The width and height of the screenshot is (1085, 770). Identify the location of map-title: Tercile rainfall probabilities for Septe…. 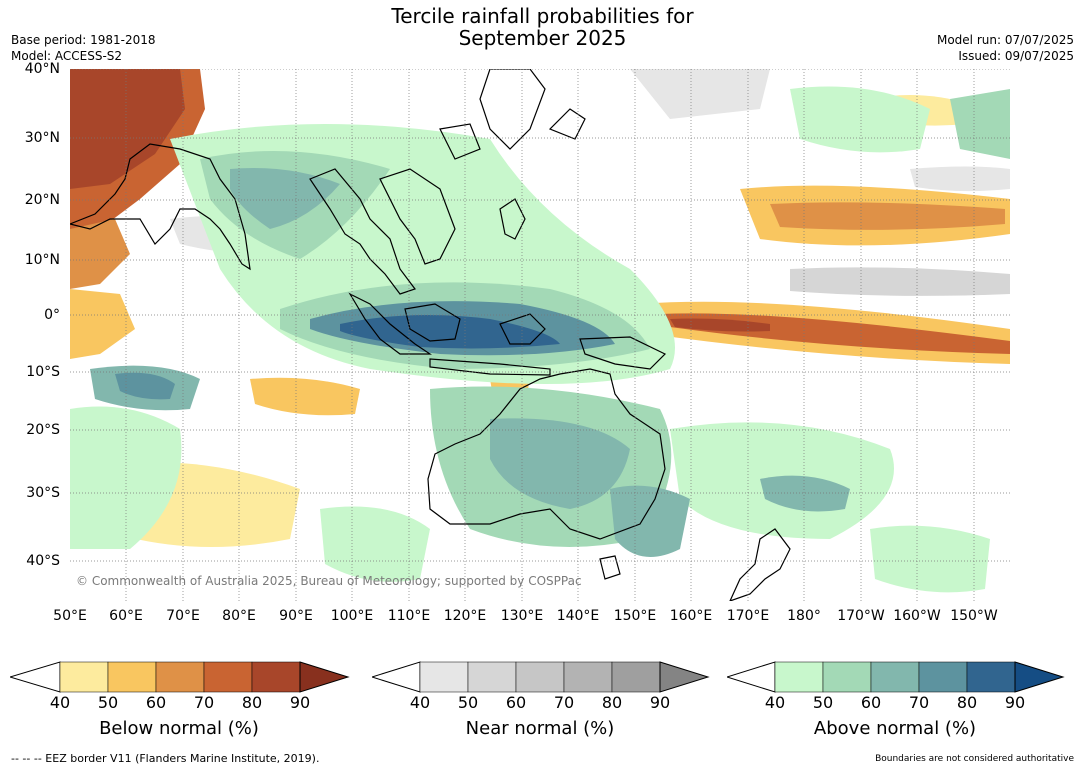
(542, 27).